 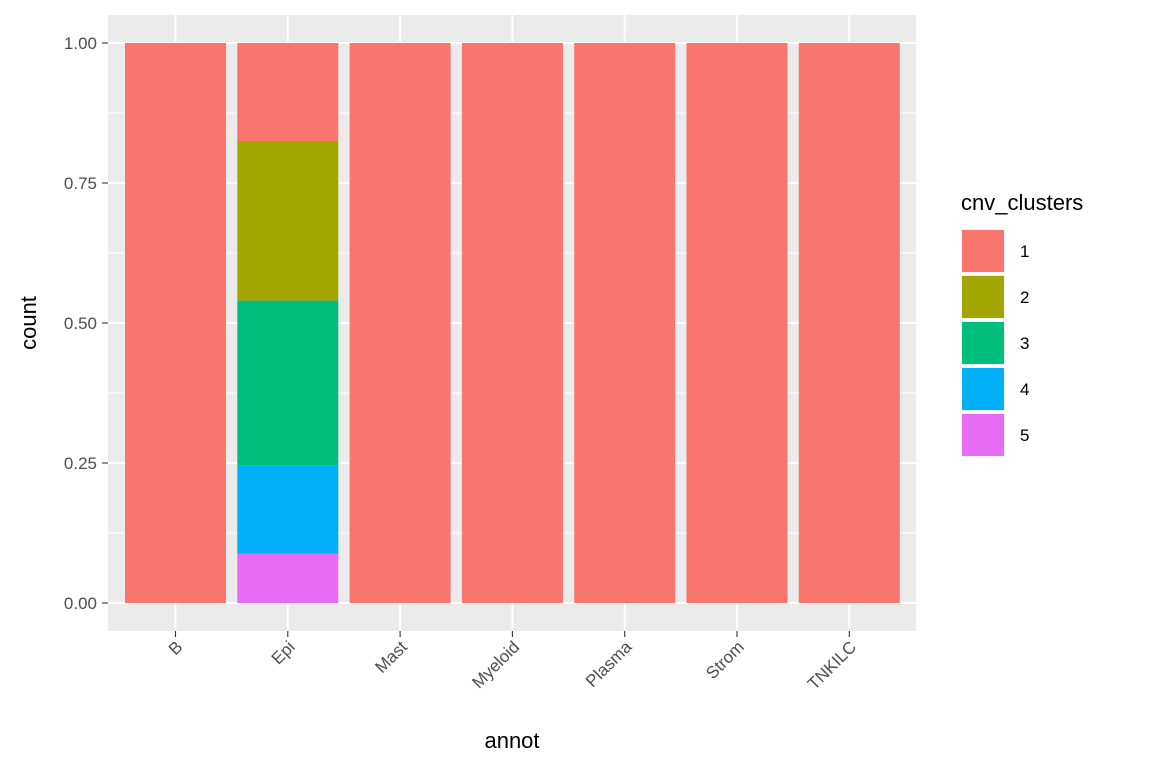 What do you see at coordinates (511, 740) in the screenshot?
I see `x-axis-title: annot` at bounding box center [511, 740].